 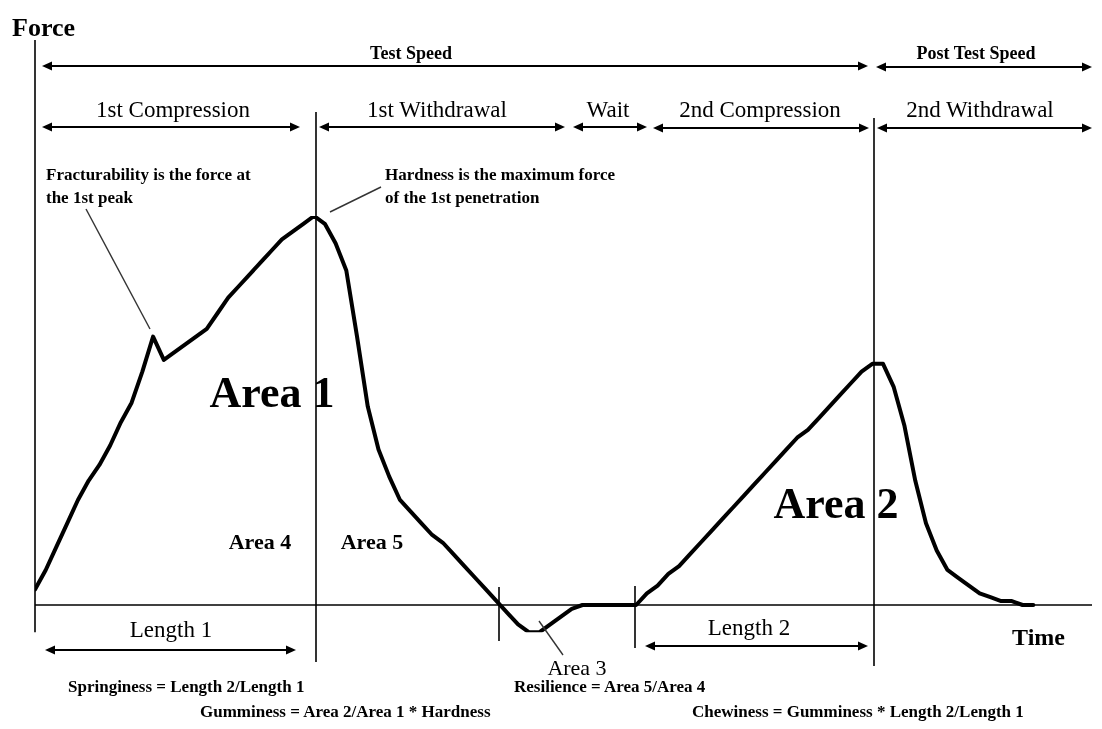 I want to click on text: Resilience = Area 5/Area 4, so click(x=610, y=686).